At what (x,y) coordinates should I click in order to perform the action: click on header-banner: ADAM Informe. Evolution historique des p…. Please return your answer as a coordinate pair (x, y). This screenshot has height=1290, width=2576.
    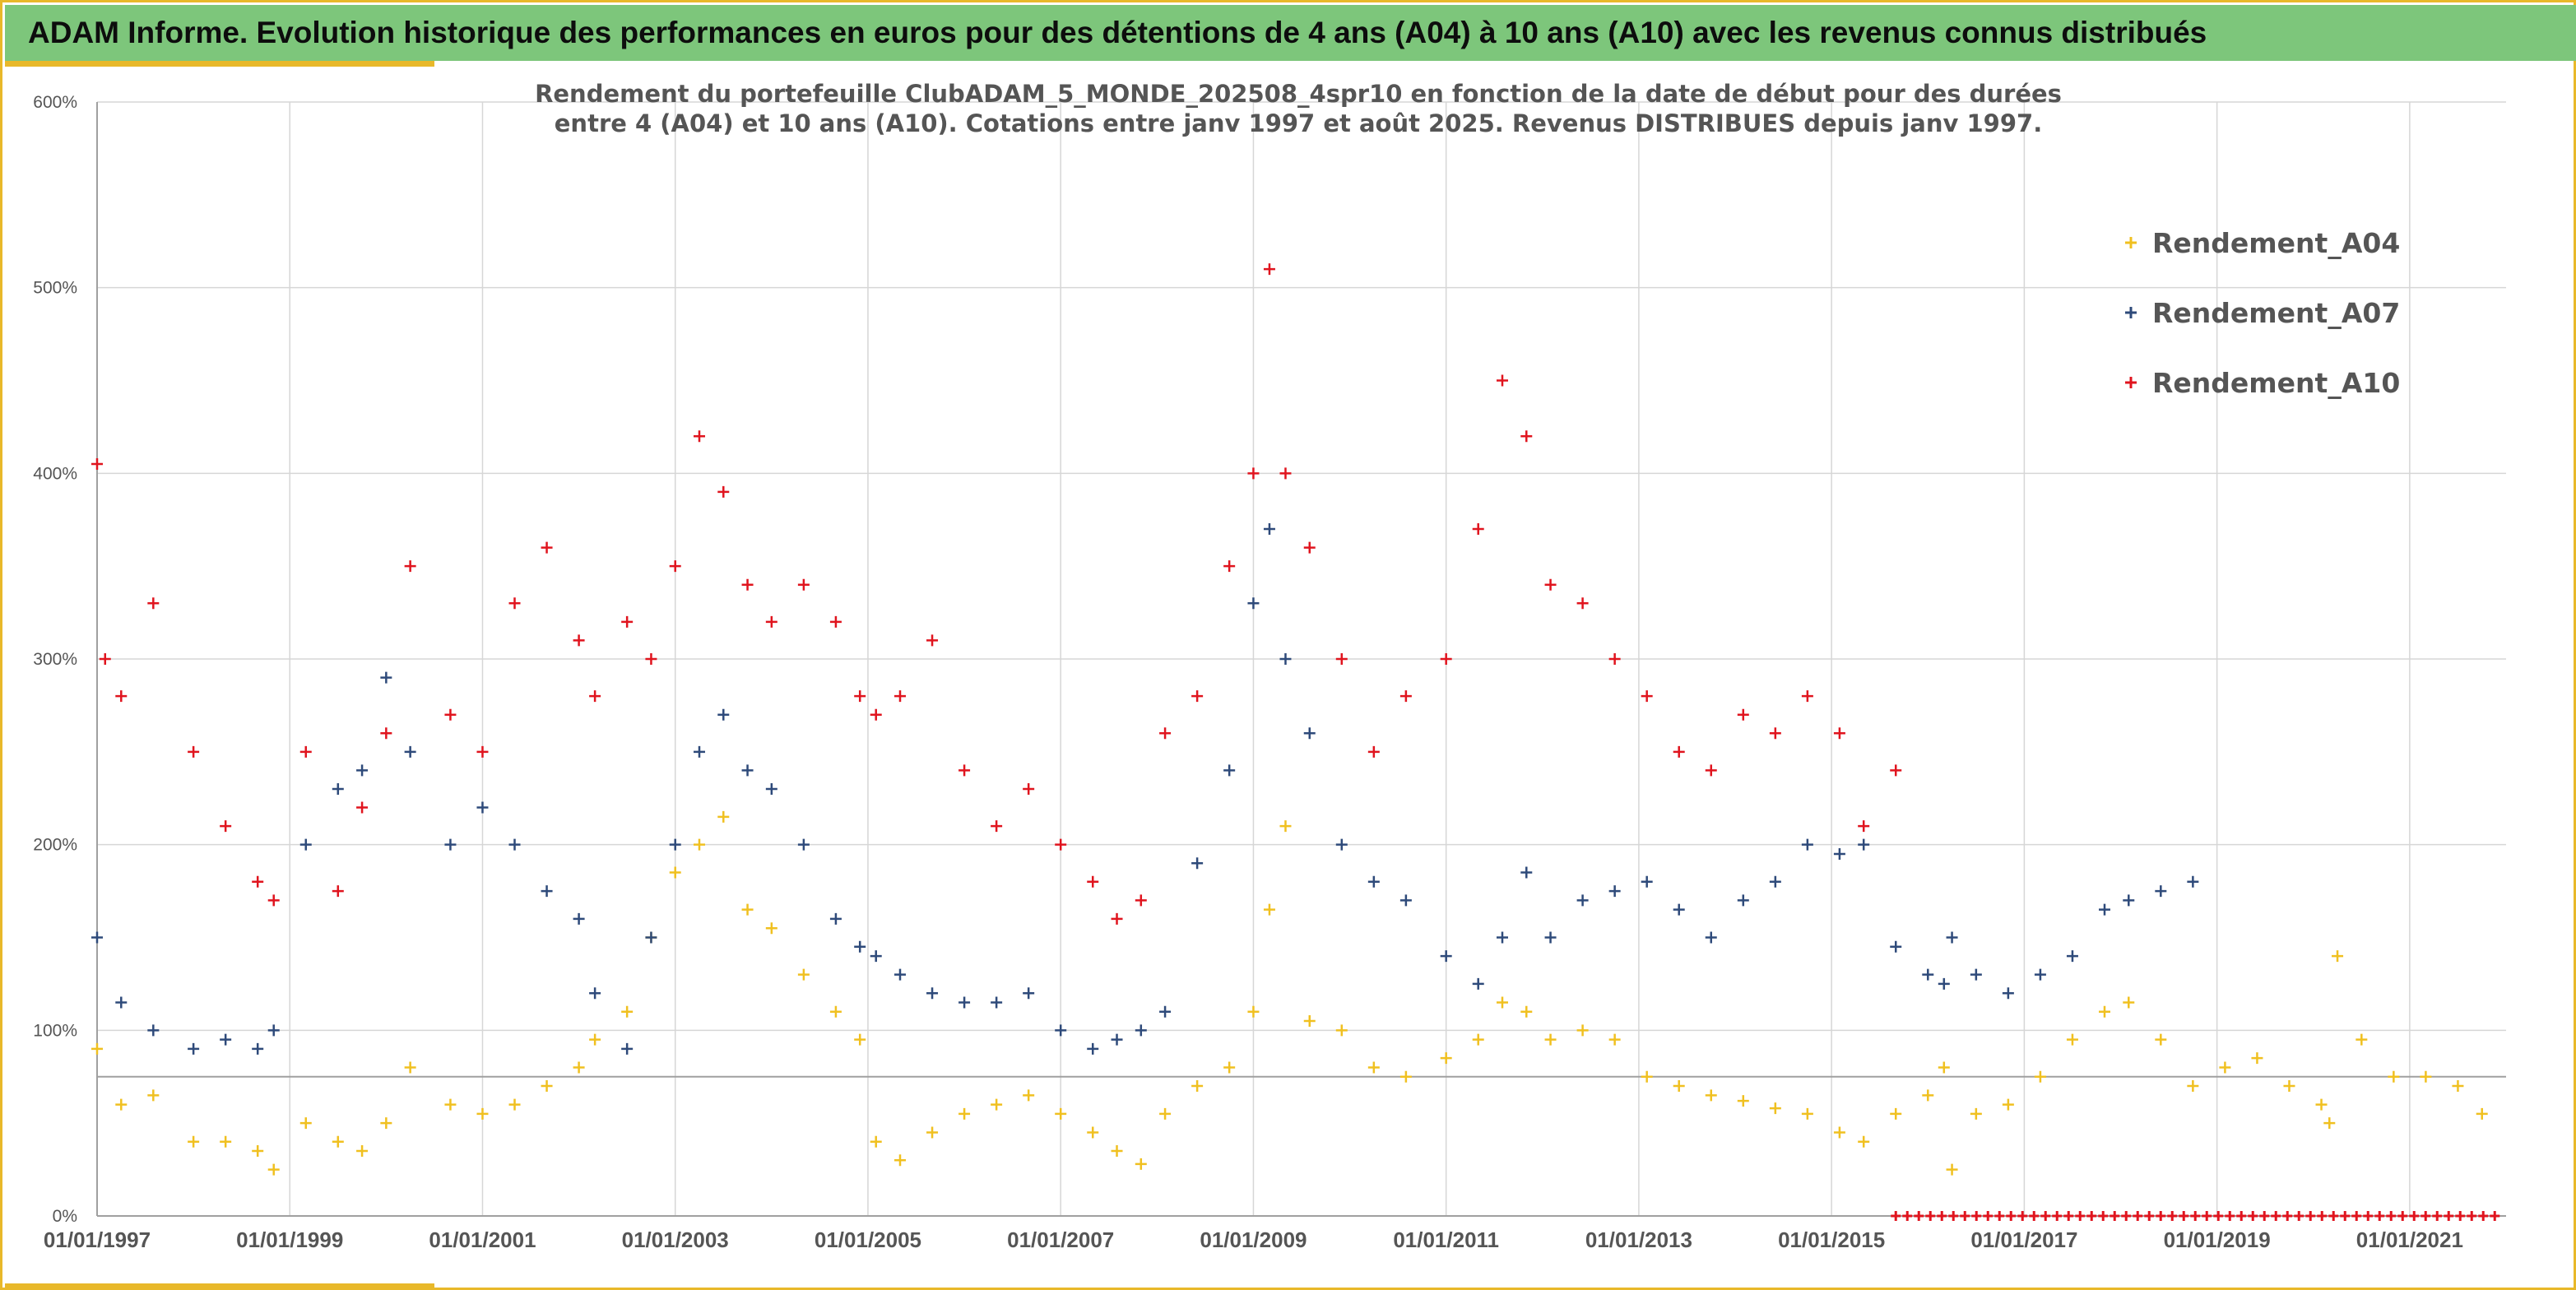
    Looking at the image, I should click on (1290, 33).